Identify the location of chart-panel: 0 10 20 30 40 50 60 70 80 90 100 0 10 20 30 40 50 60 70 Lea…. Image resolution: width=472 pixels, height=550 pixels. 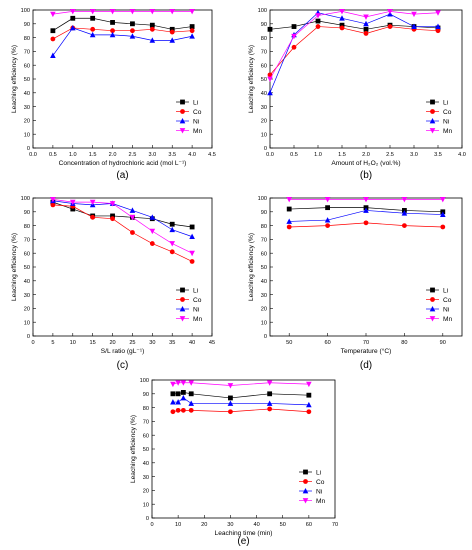
(234, 462).